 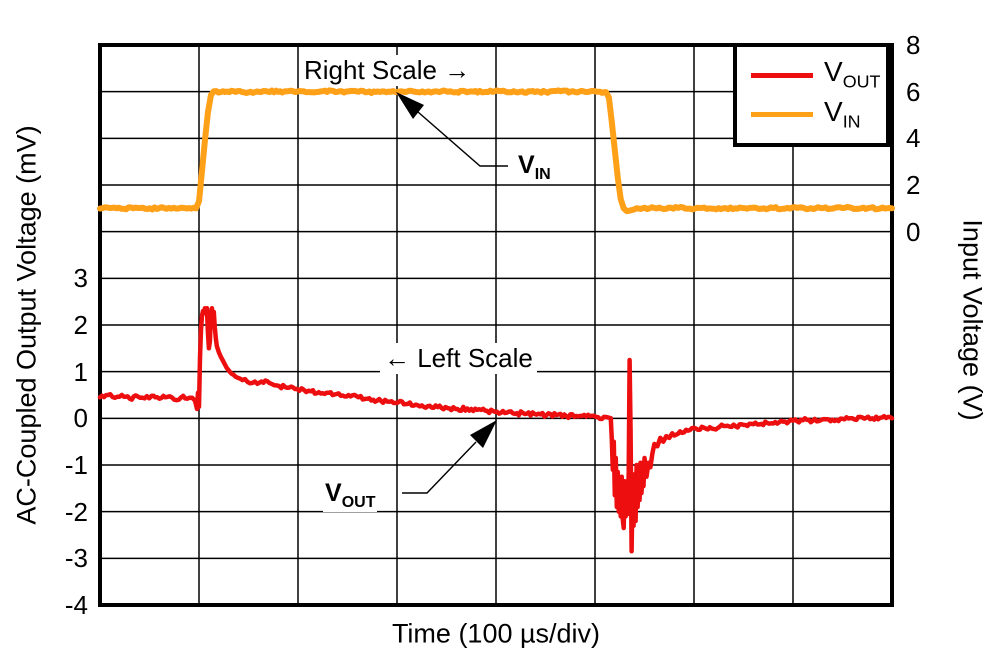 I want to click on left-tick-label: -1, so click(x=76, y=465).